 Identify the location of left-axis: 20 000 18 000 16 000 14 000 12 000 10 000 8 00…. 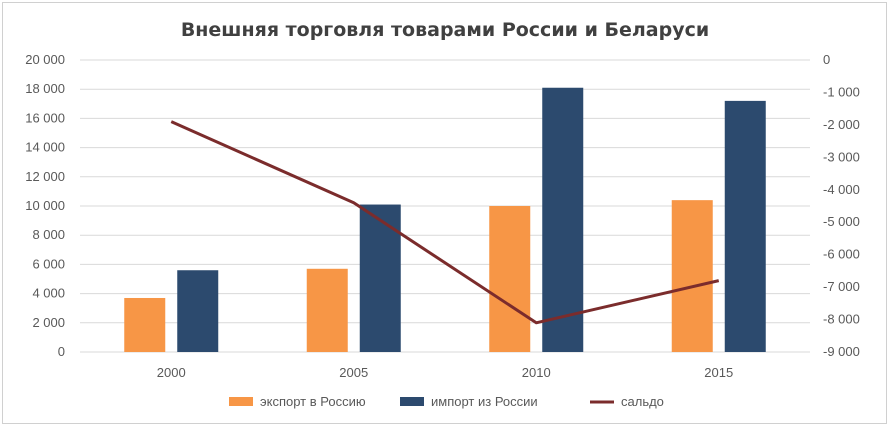
(45, 205).